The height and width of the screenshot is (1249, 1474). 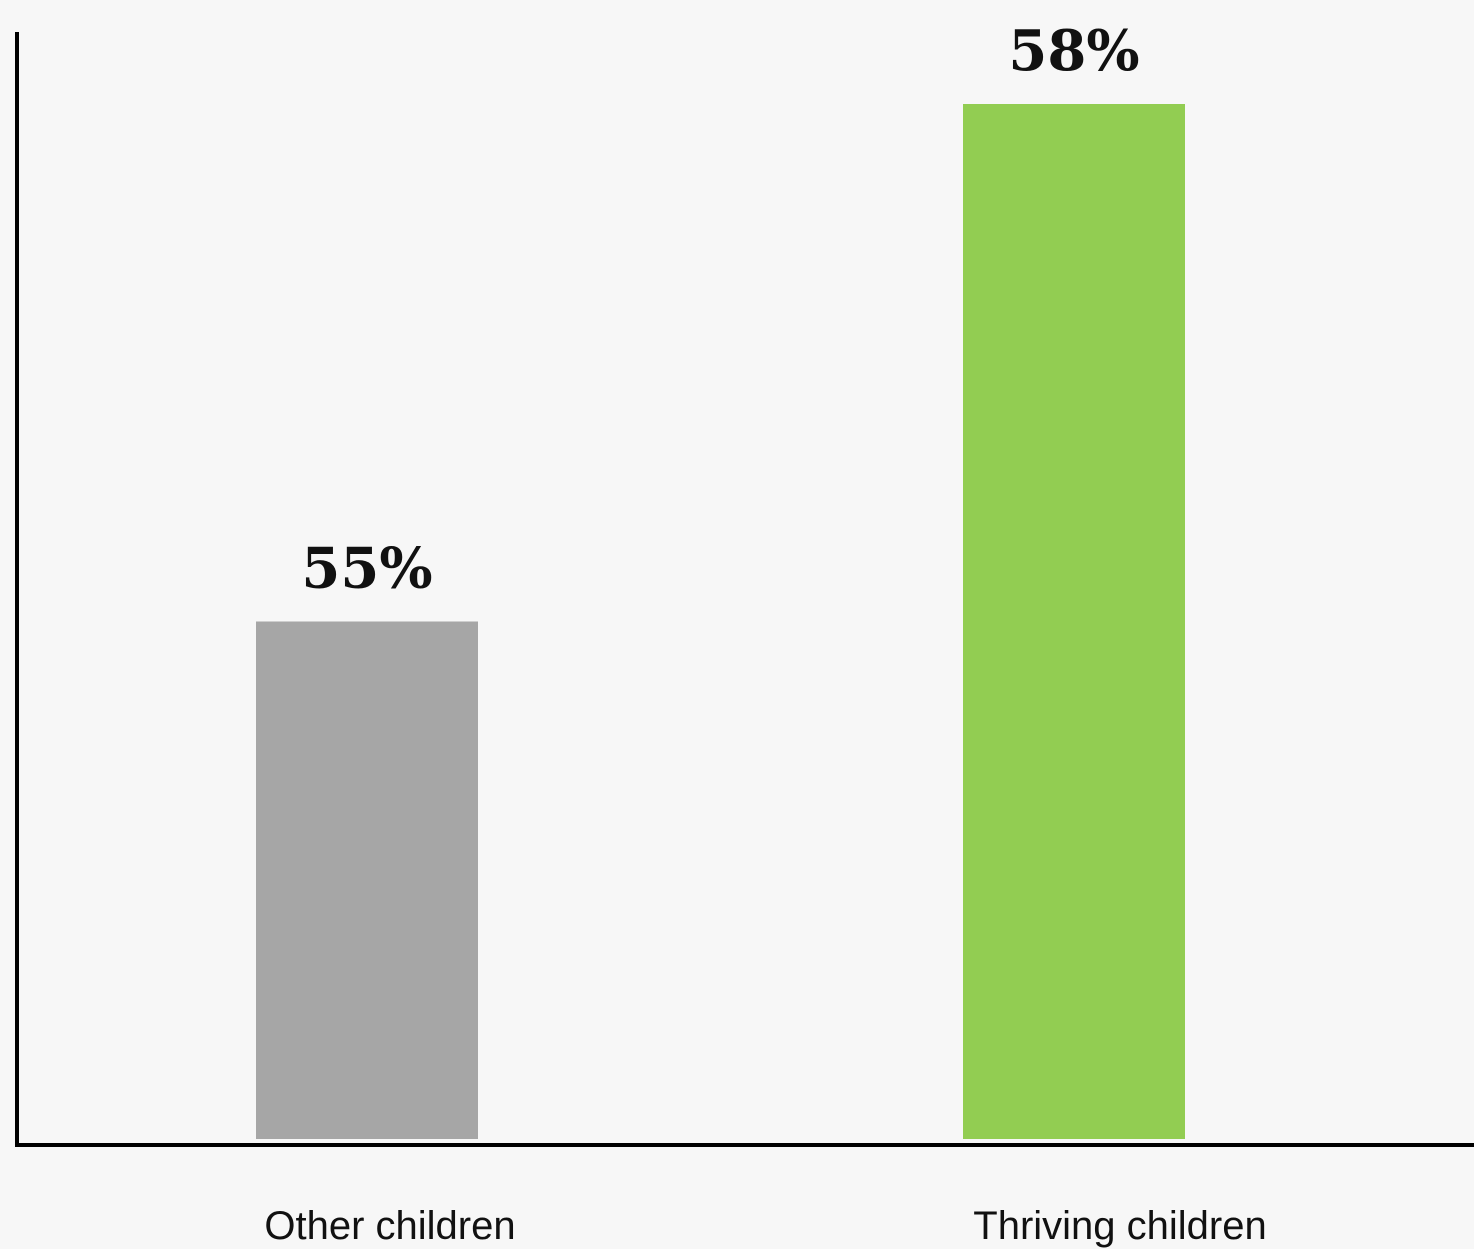 I want to click on bar-other-children, so click(x=367, y=880).